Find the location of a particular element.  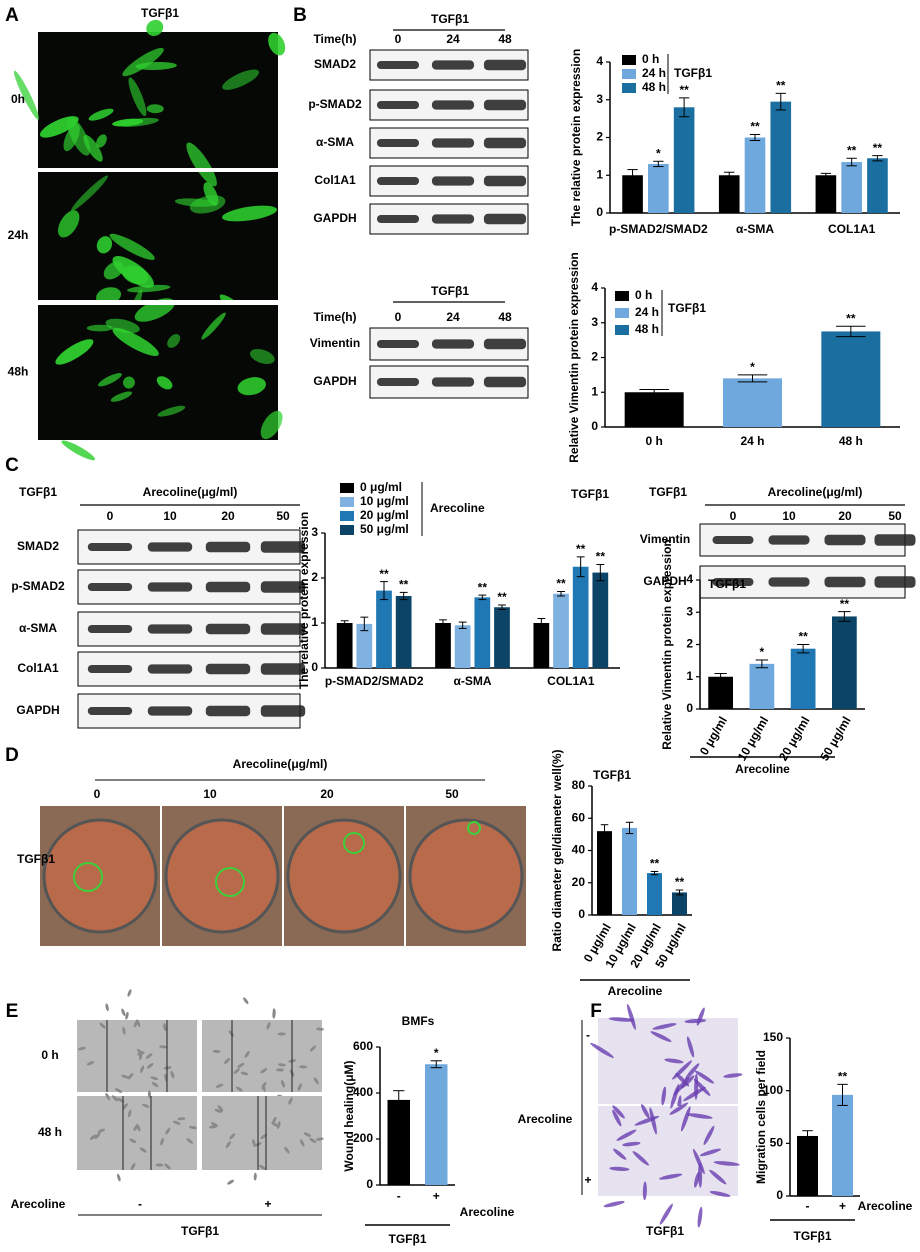

row-label: - is located at coordinates (588, 1035).